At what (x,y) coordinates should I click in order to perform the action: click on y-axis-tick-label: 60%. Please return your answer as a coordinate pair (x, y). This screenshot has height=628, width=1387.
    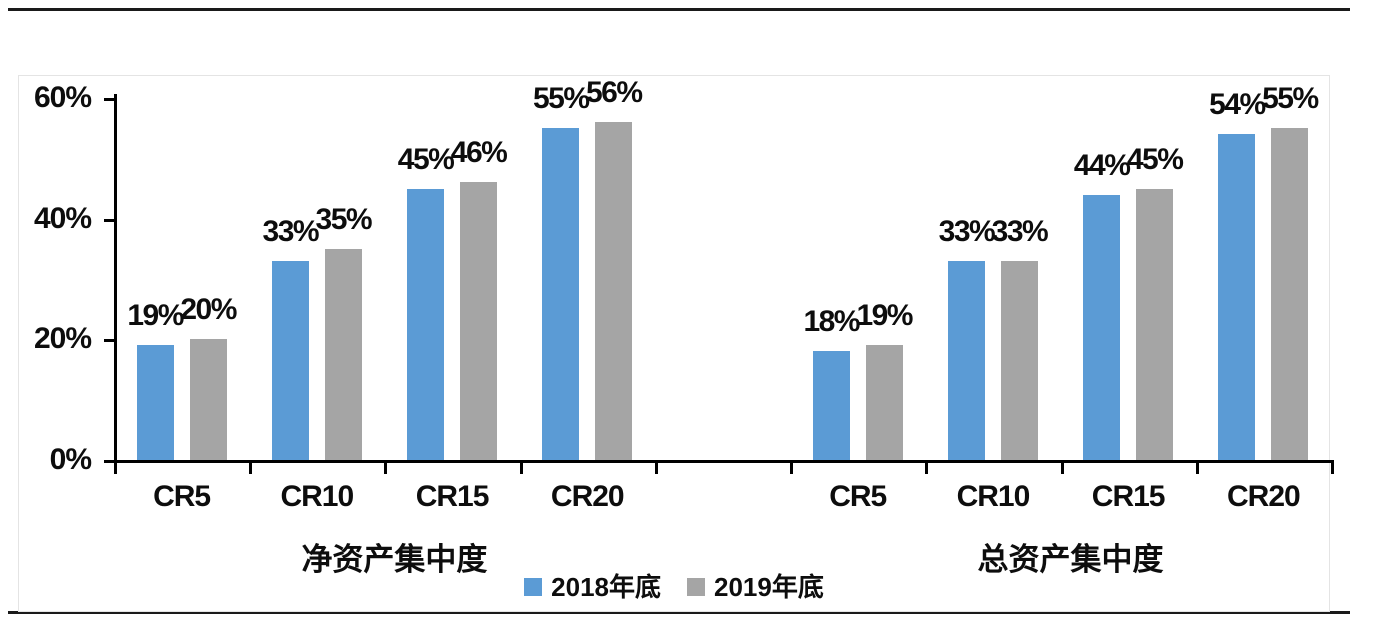
    Looking at the image, I should click on (62, 97).